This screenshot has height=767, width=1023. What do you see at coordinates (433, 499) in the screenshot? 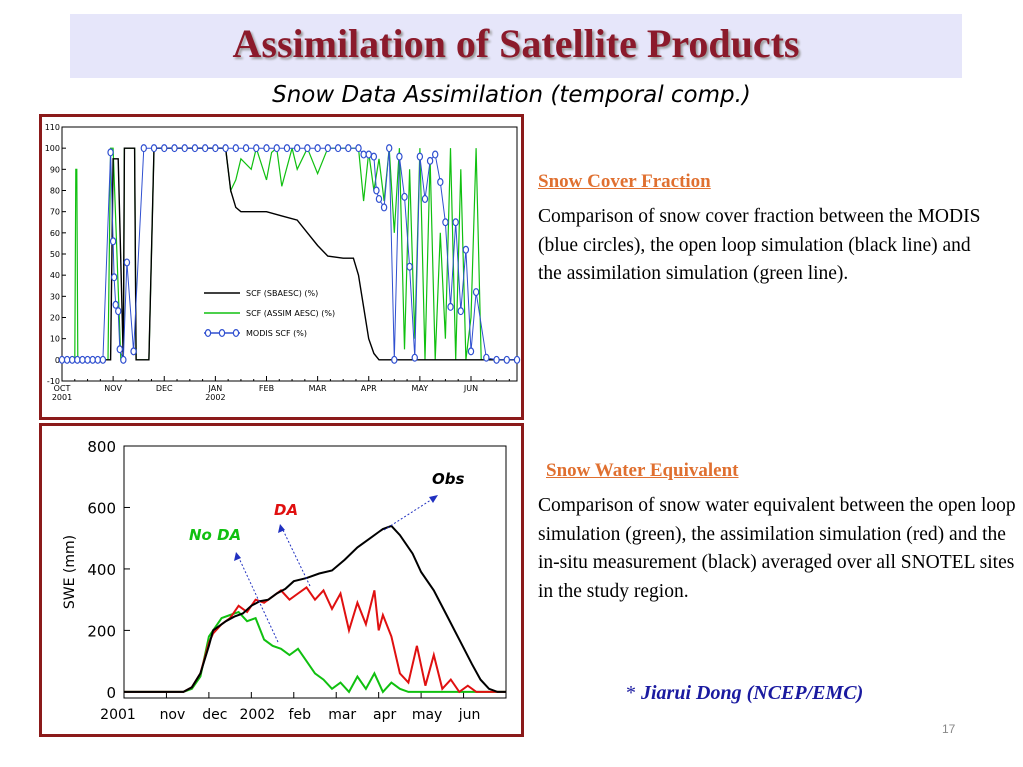
I see `obs-arrowhead` at bounding box center [433, 499].